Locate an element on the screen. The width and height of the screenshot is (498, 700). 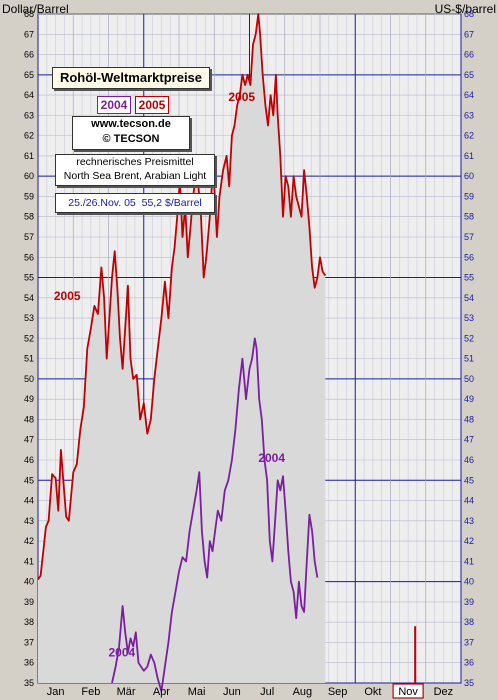
x-tick-label-Nov: Nov is located at coordinates (408, 692).